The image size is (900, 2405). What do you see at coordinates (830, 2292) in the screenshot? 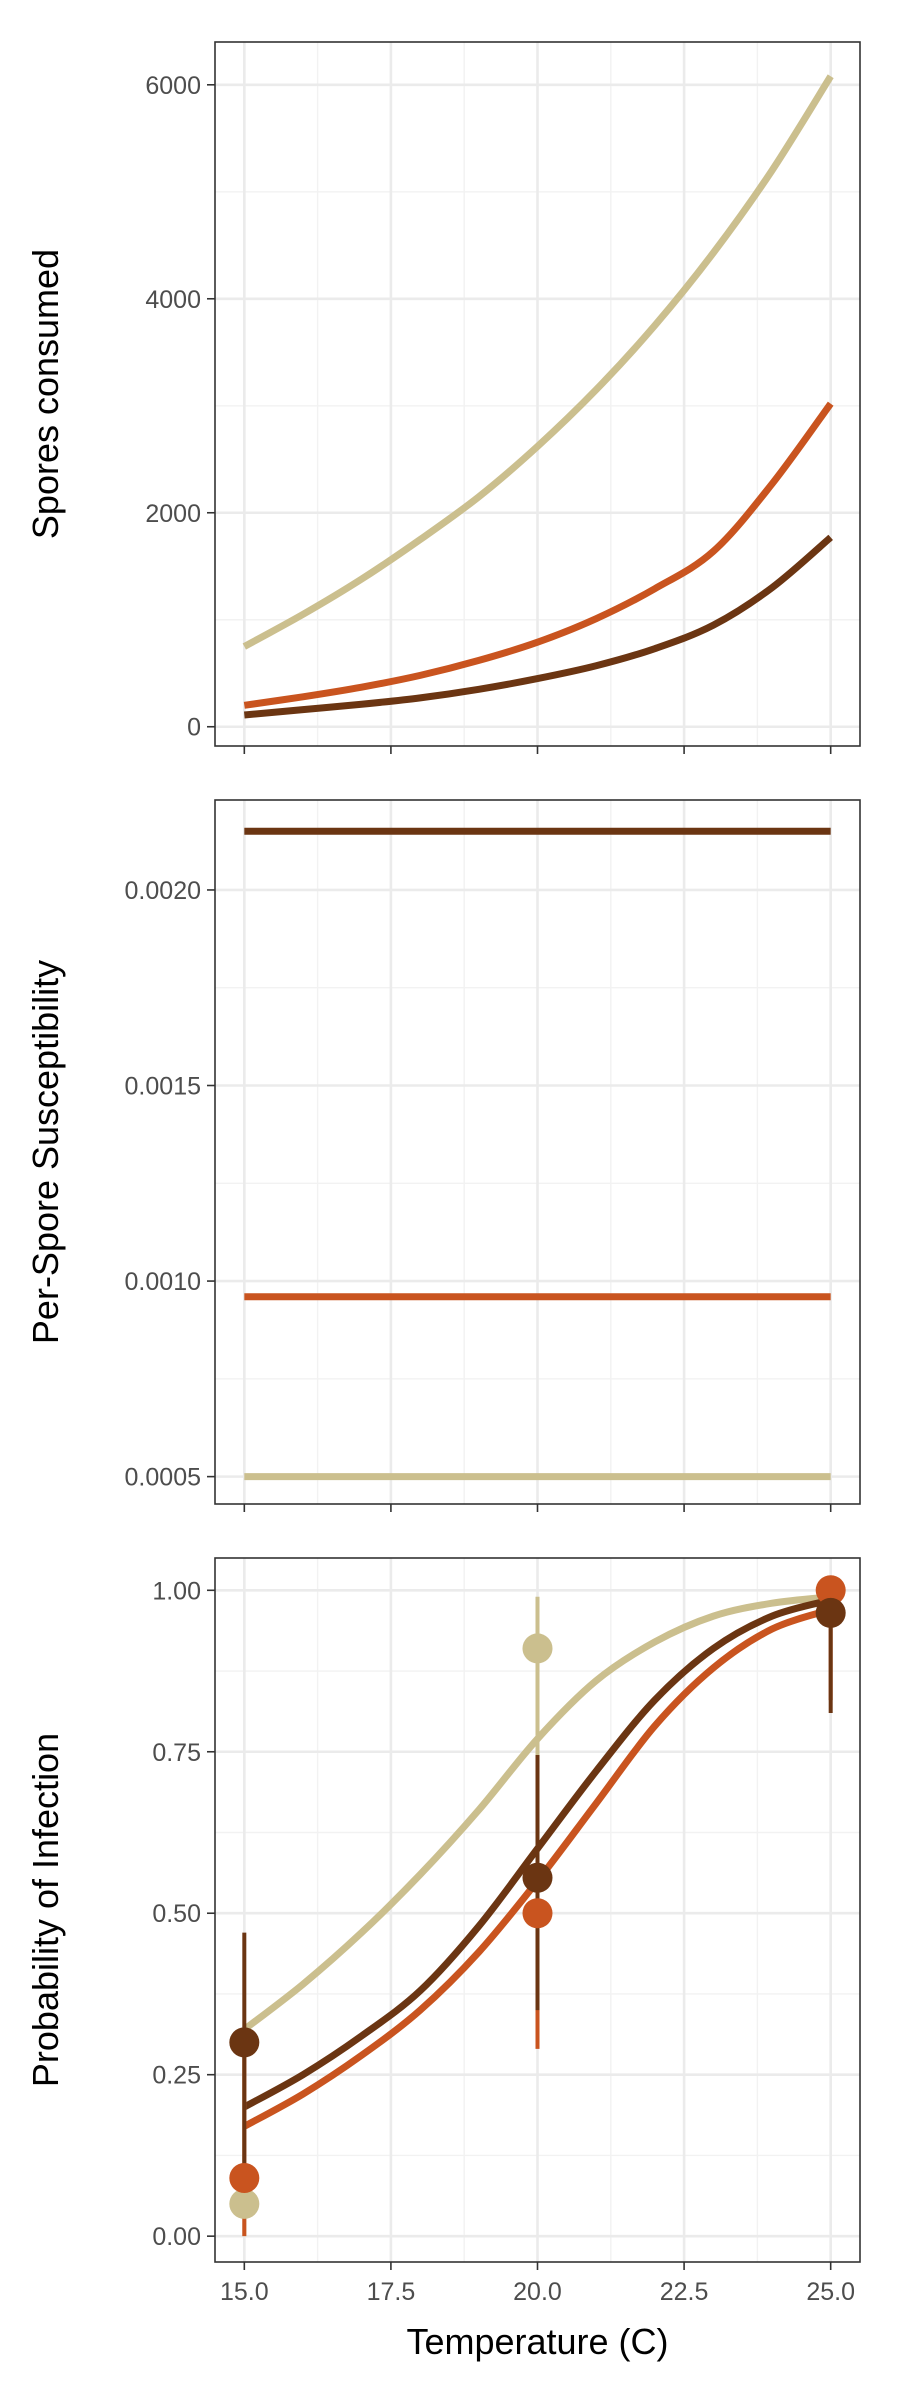
I see `x-tick-label: 25.0` at bounding box center [830, 2292].